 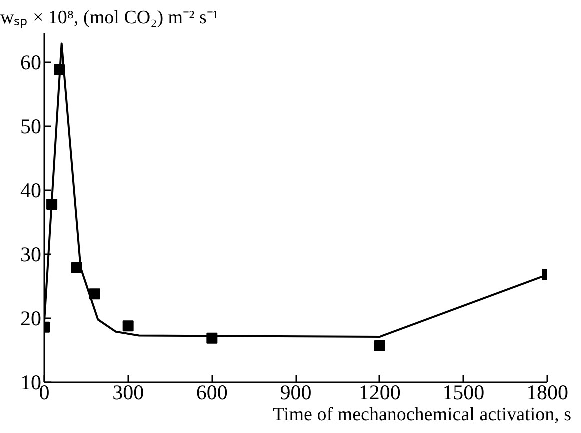 What do you see at coordinates (31, 190) in the screenshot?
I see `y-tick-label: 40` at bounding box center [31, 190].